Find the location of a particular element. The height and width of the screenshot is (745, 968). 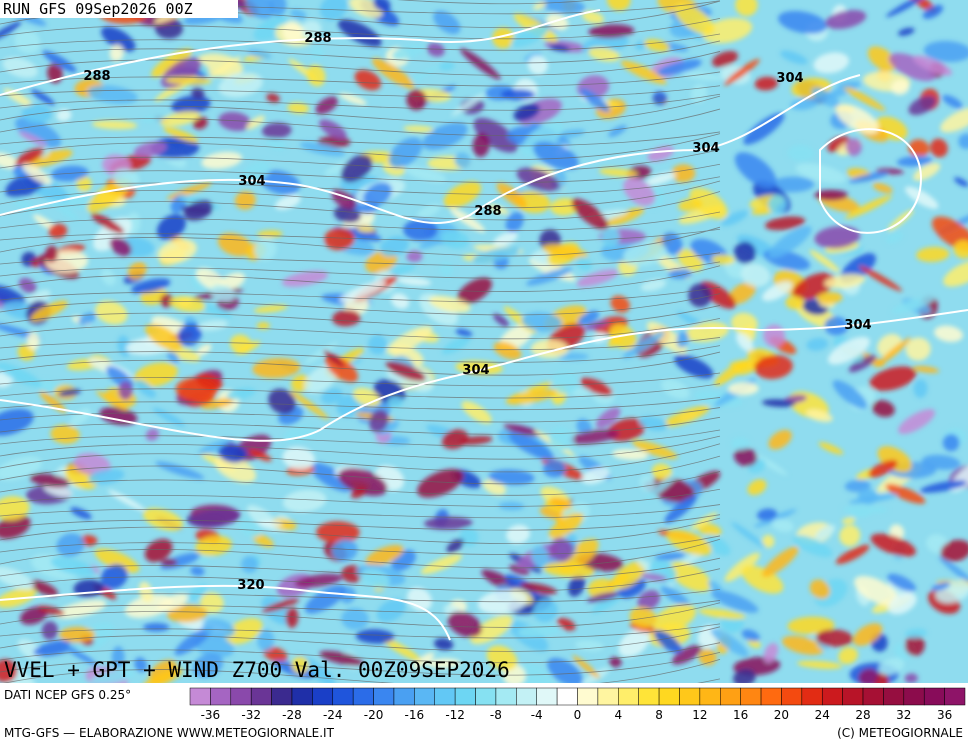

colorbar-tick-label: 28 is located at coordinates (862, 715).